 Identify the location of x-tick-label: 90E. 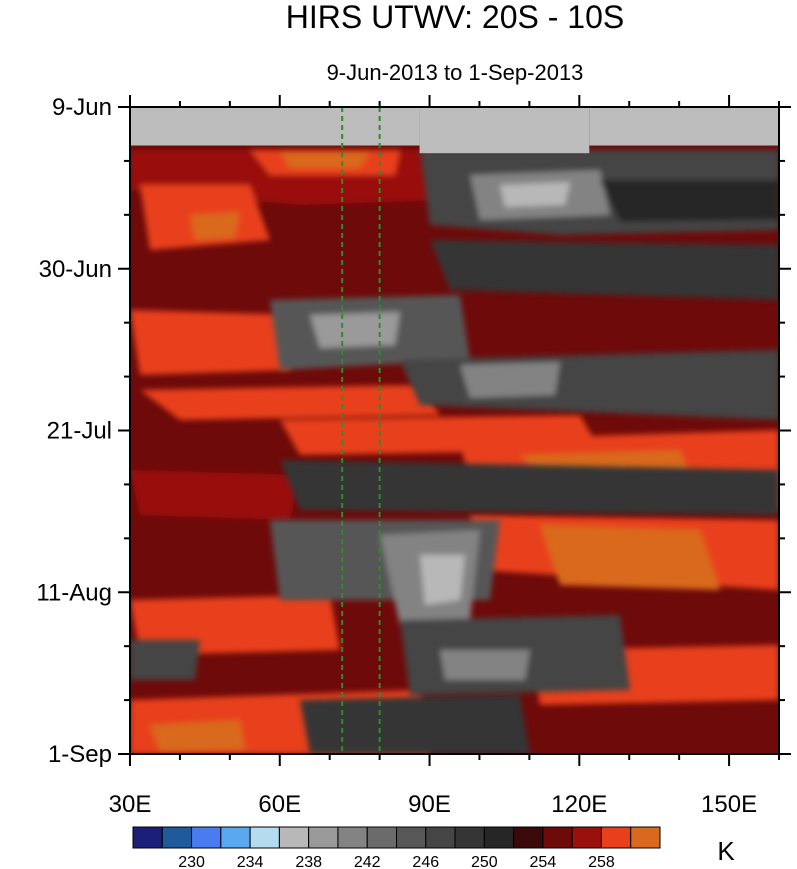
(429, 804).